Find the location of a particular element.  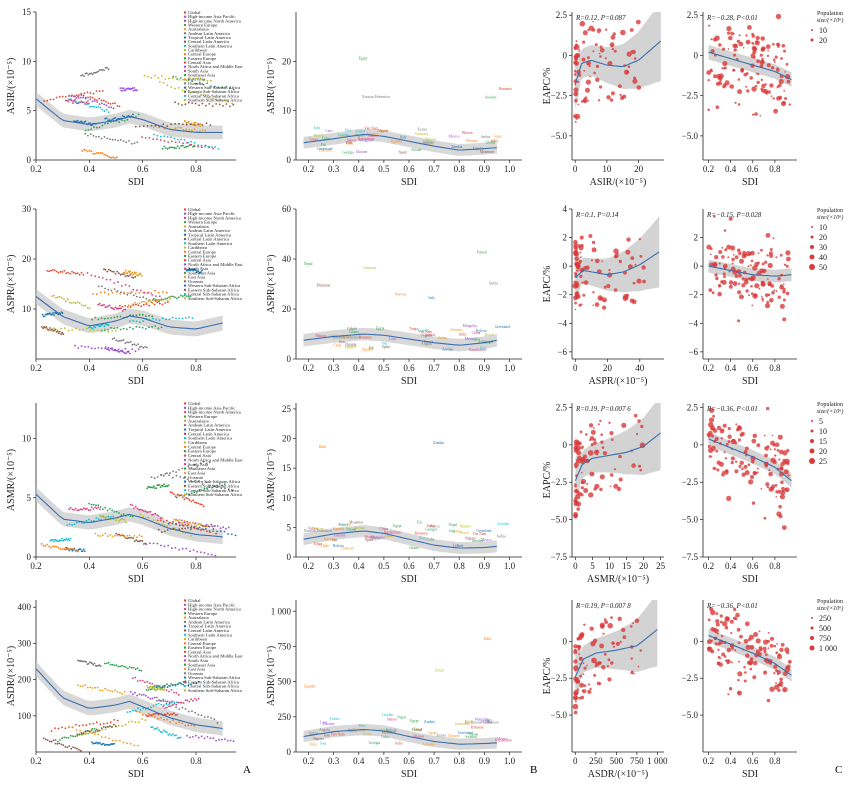

country-label: Sudan is located at coordinates (455, 532).